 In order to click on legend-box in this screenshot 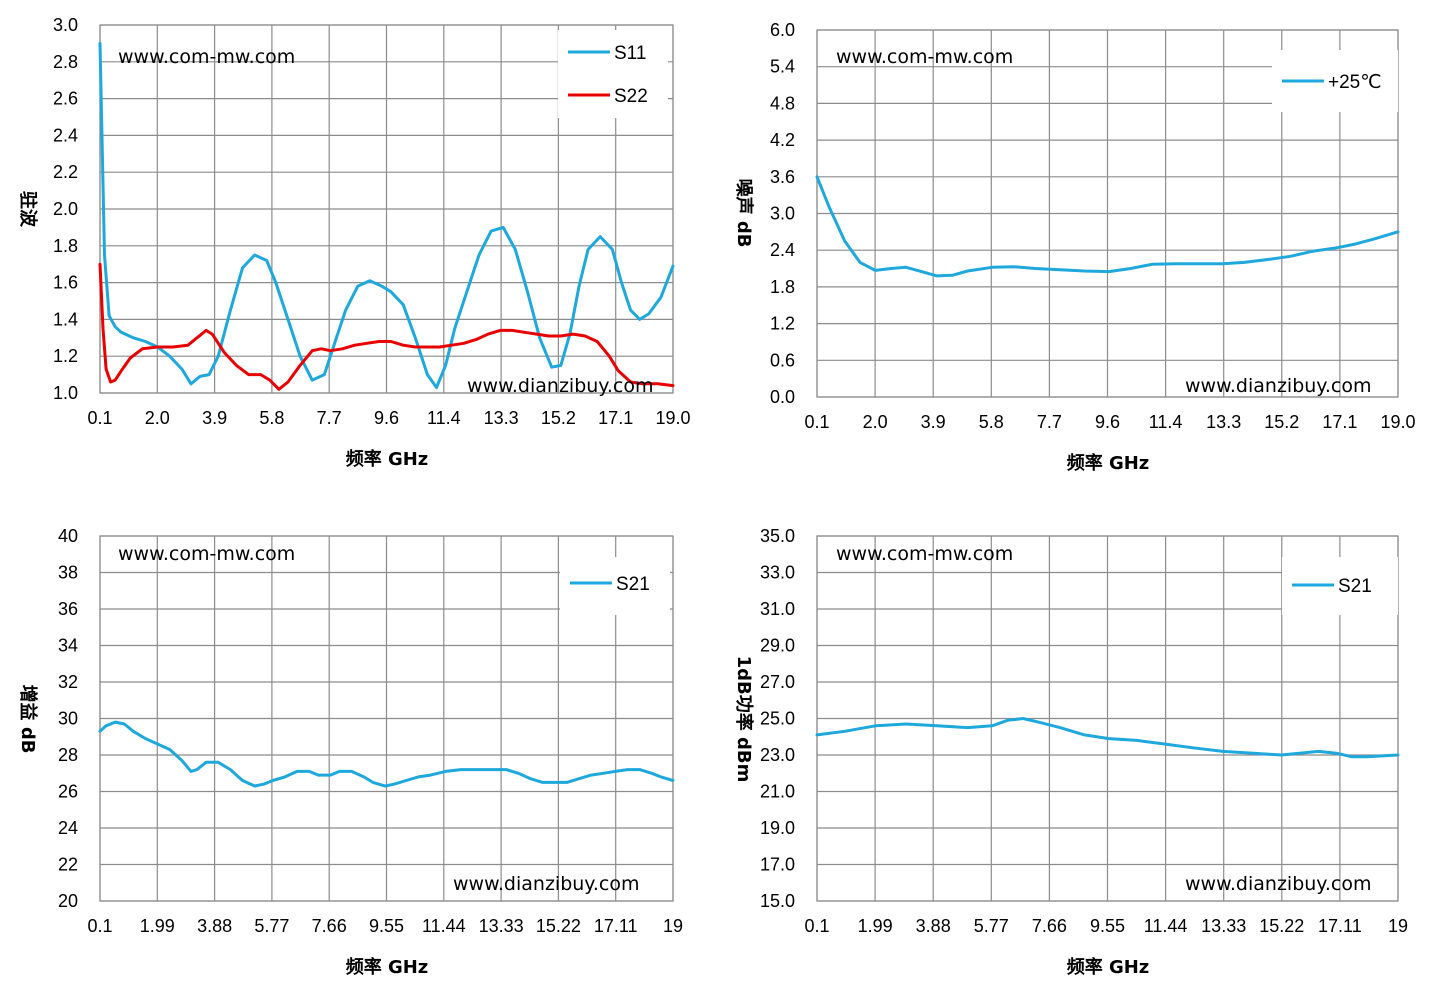, I will do `click(615, 586)`.